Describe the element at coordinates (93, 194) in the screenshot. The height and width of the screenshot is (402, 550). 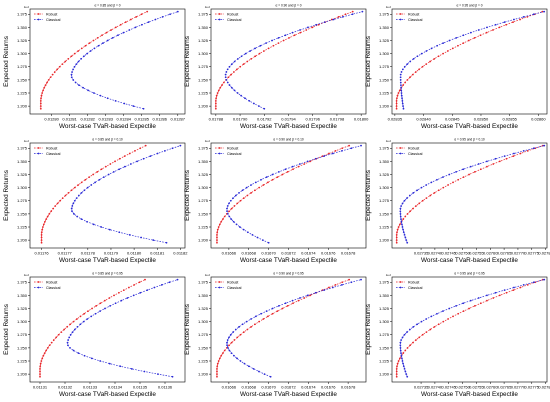
I see `series-line-robust` at that location.